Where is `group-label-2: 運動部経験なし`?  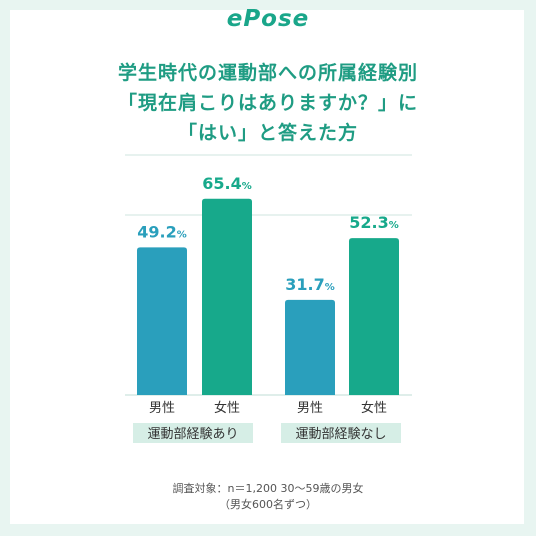
group-label-2: 運動部経験なし is located at coordinates (340, 434).